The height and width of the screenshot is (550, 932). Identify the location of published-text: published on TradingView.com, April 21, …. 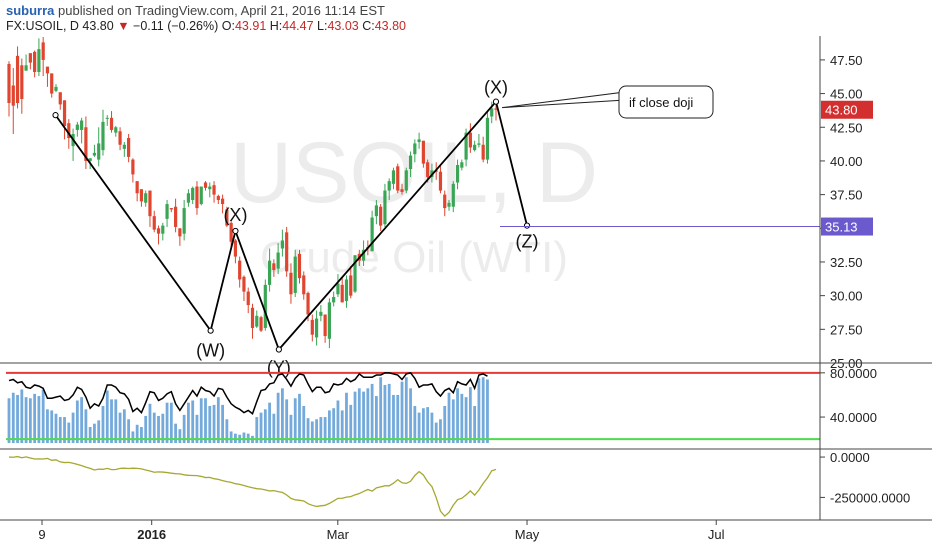
(221, 10).